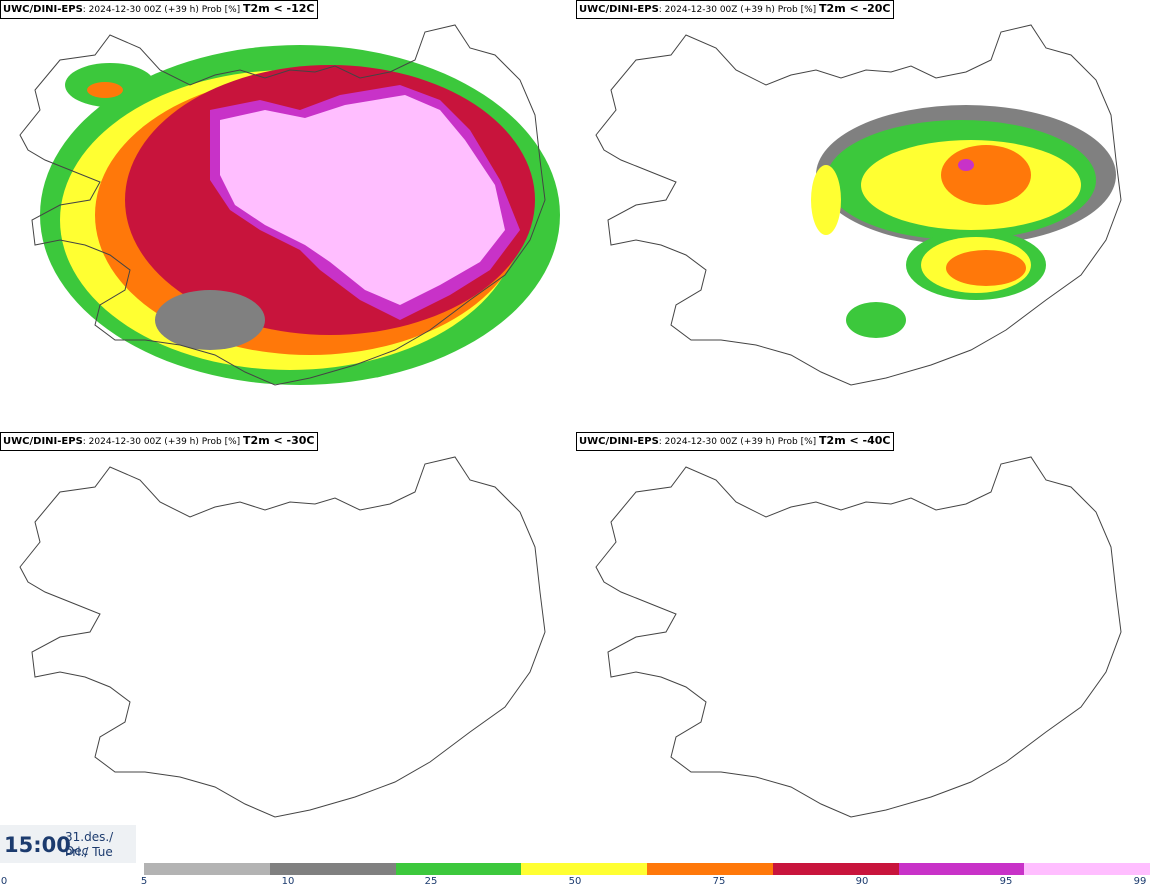 This screenshot has height=891, width=1150. I want to click on legend-tick: 10, so click(288, 881).